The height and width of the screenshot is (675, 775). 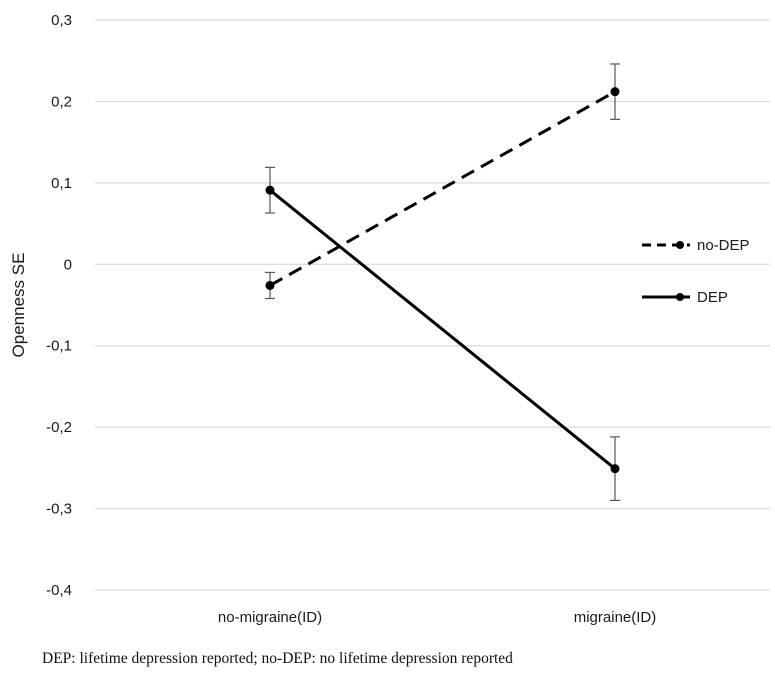 What do you see at coordinates (59, 509) in the screenshot?
I see `y-tick-label: -0,3` at bounding box center [59, 509].